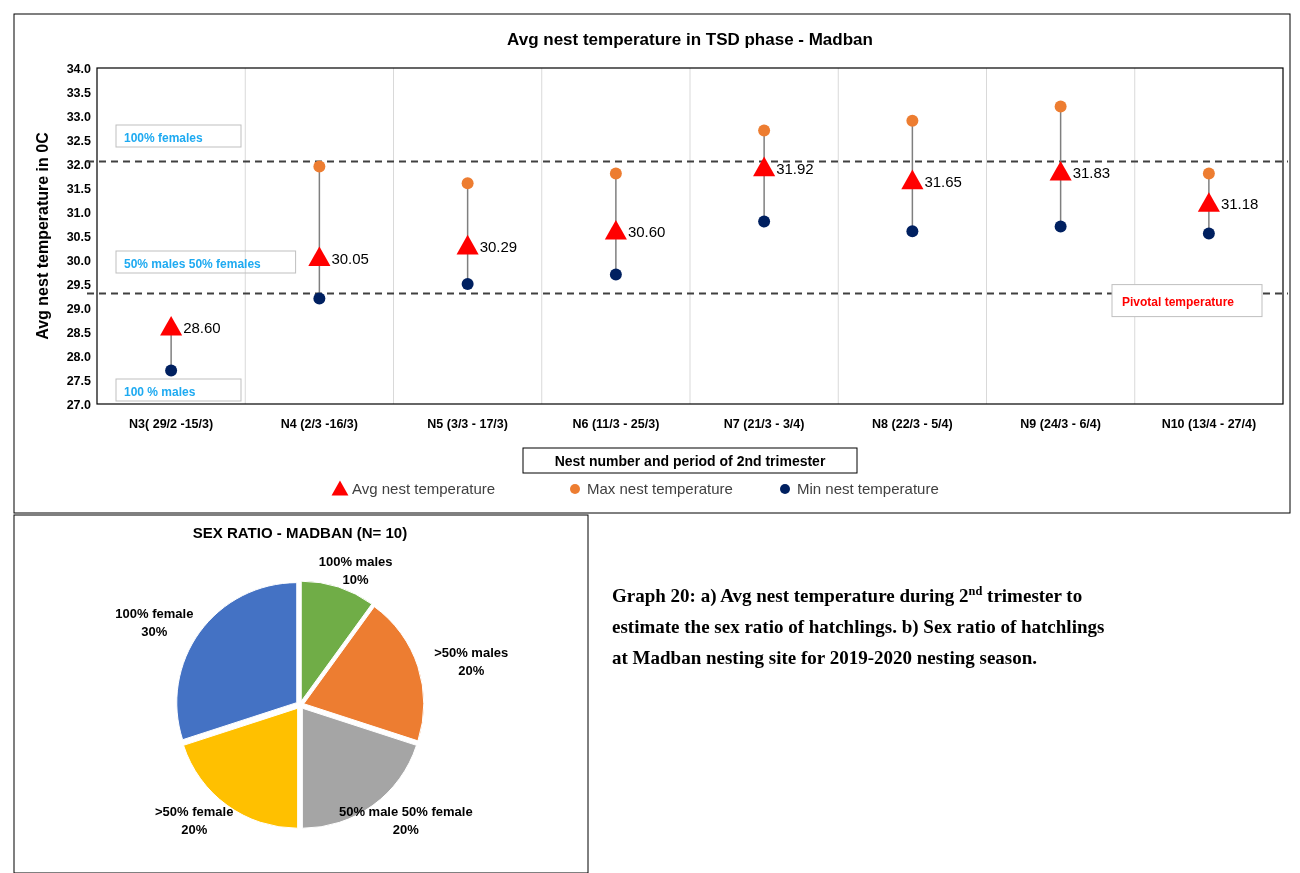 The height and width of the screenshot is (873, 1300). I want to click on y-tick-label: 31.5, so click(79, 188).